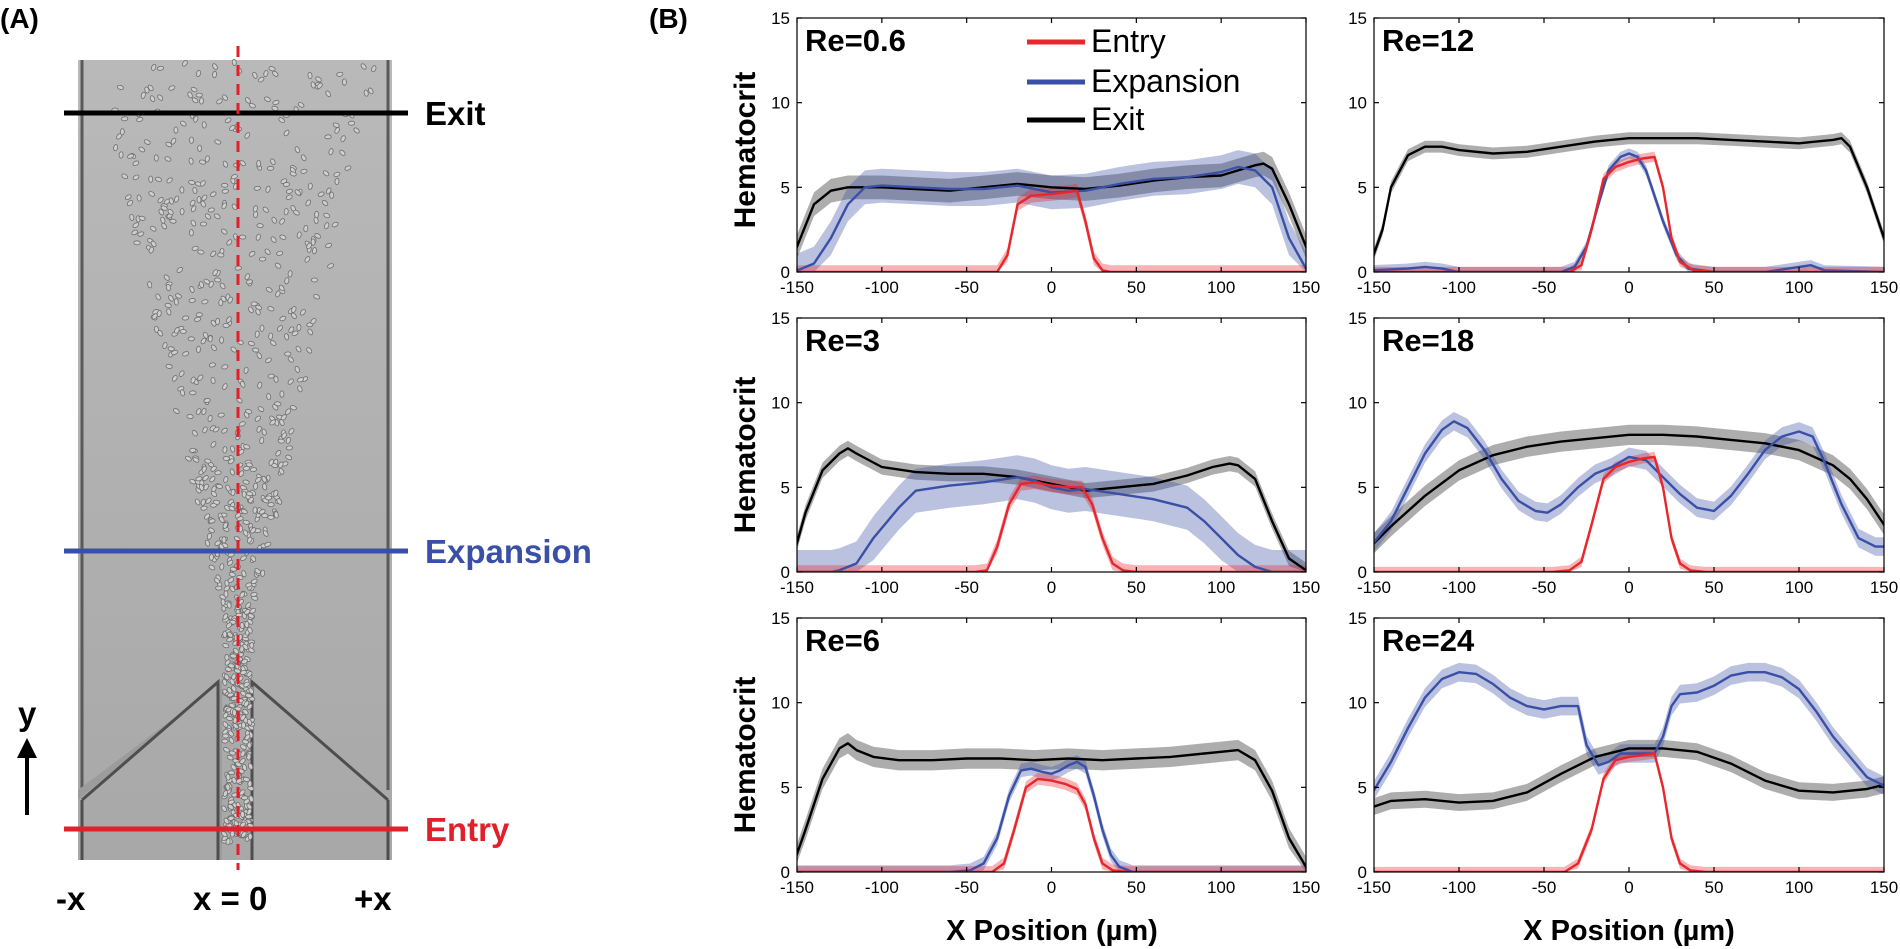 The width and height of the screenshot is (1900, 949). Describe the element at coordinates (1051, 211) in the screenshot. I see `plot-lines` at that location.